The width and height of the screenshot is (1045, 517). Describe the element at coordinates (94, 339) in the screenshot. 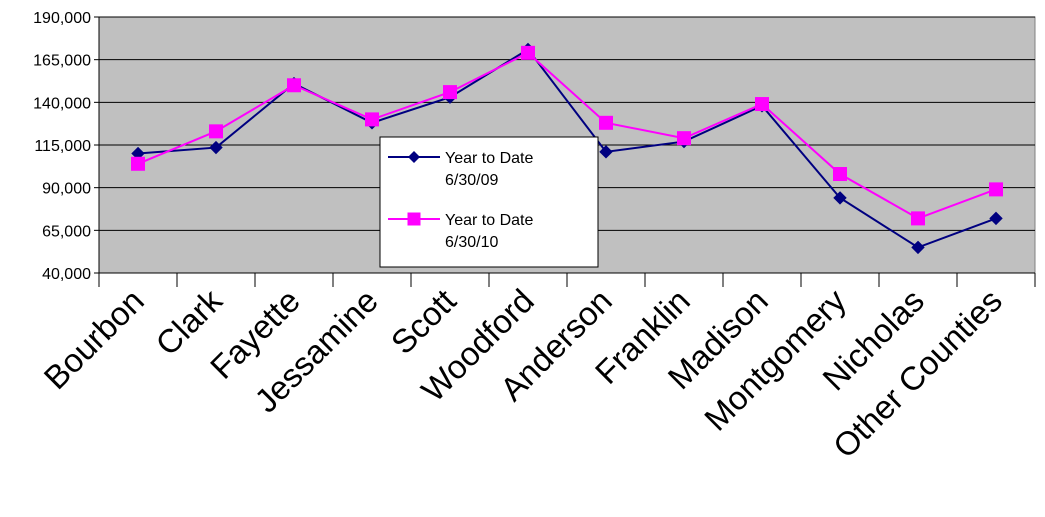

I see `x-tick-label: Bourbon` at that location.